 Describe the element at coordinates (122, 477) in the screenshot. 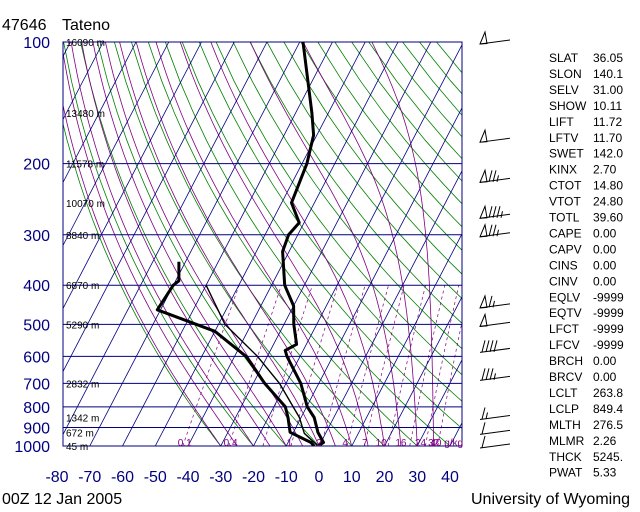

I see `temperature-tick-label: -60` at that location.